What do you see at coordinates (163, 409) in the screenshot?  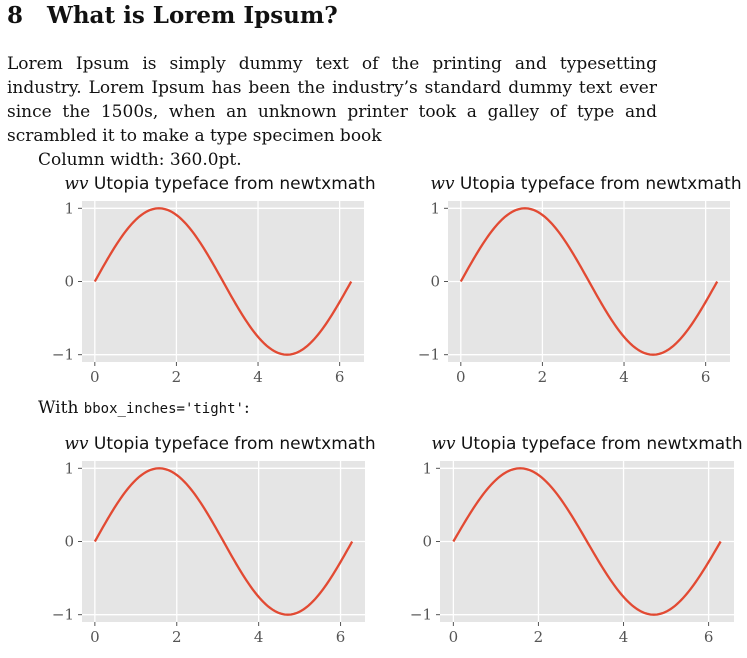 I see `bbox-code: bbox_inches='tight'` at bounding box center [163, 409].